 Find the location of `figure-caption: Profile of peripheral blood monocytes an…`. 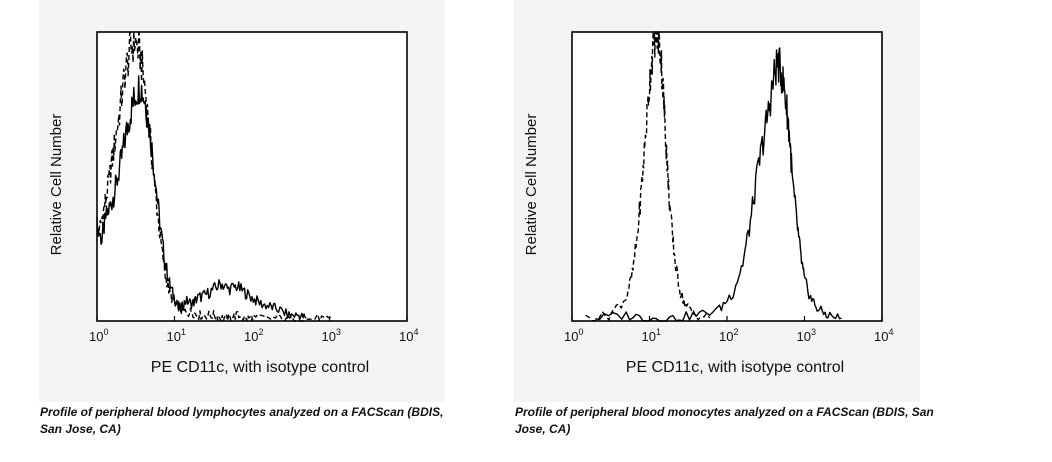

figure-caption: Profile of peripheral blood monocytes an… is located at coordinates (724, 420).